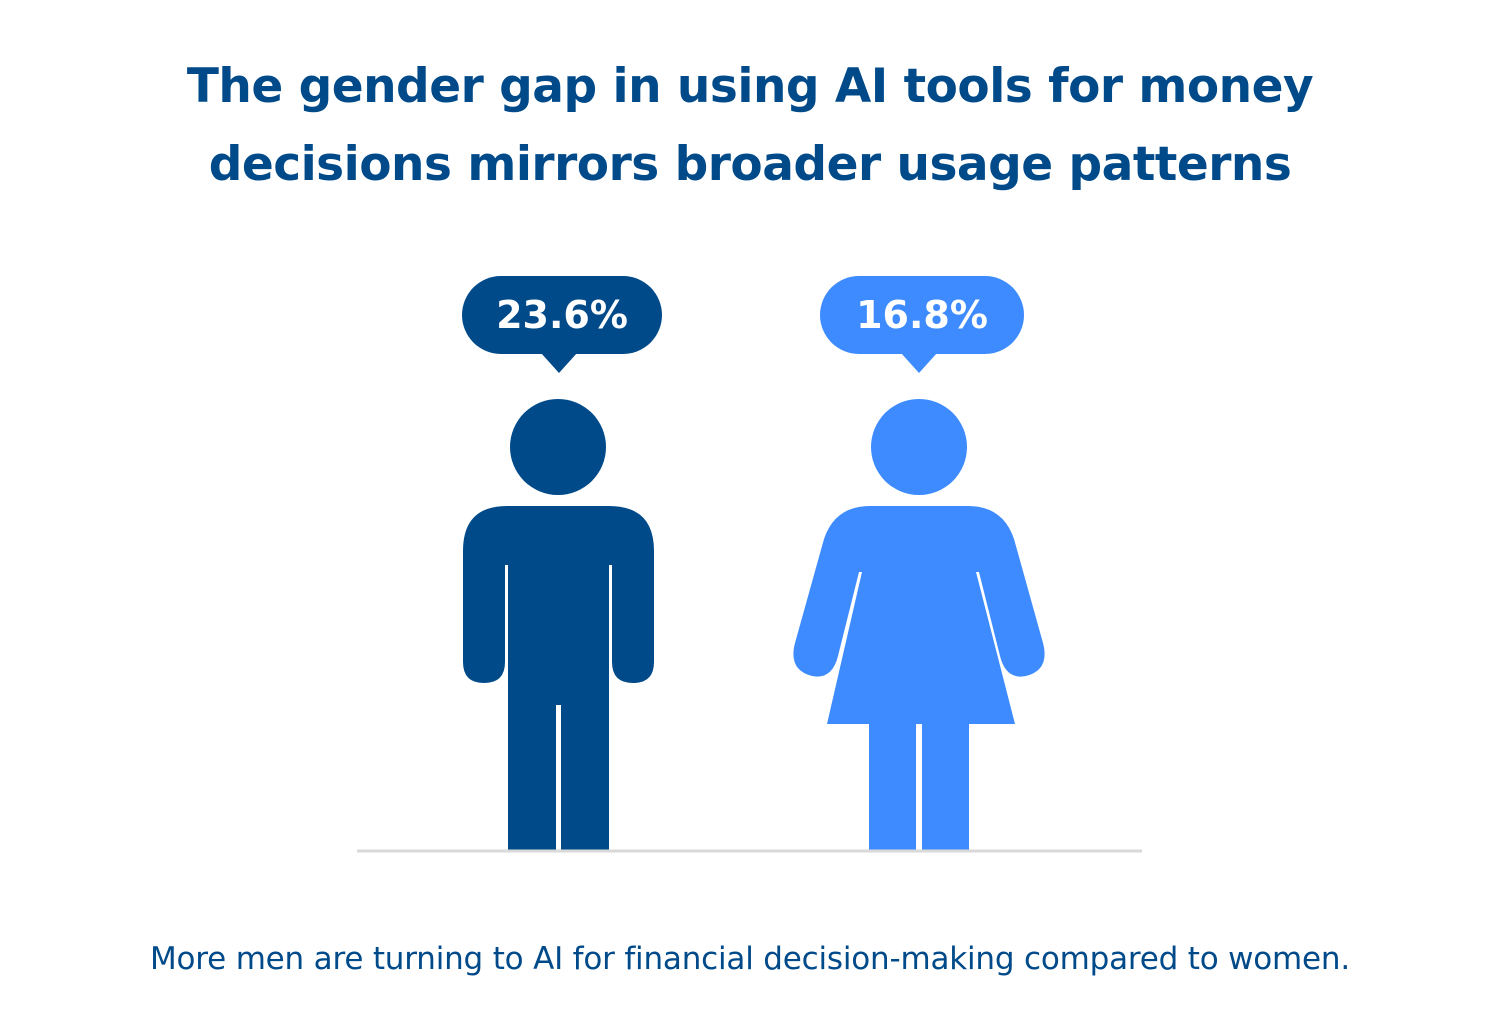 The image size is (1500, 1032). I want to click on woman-body, so click(919, 678).